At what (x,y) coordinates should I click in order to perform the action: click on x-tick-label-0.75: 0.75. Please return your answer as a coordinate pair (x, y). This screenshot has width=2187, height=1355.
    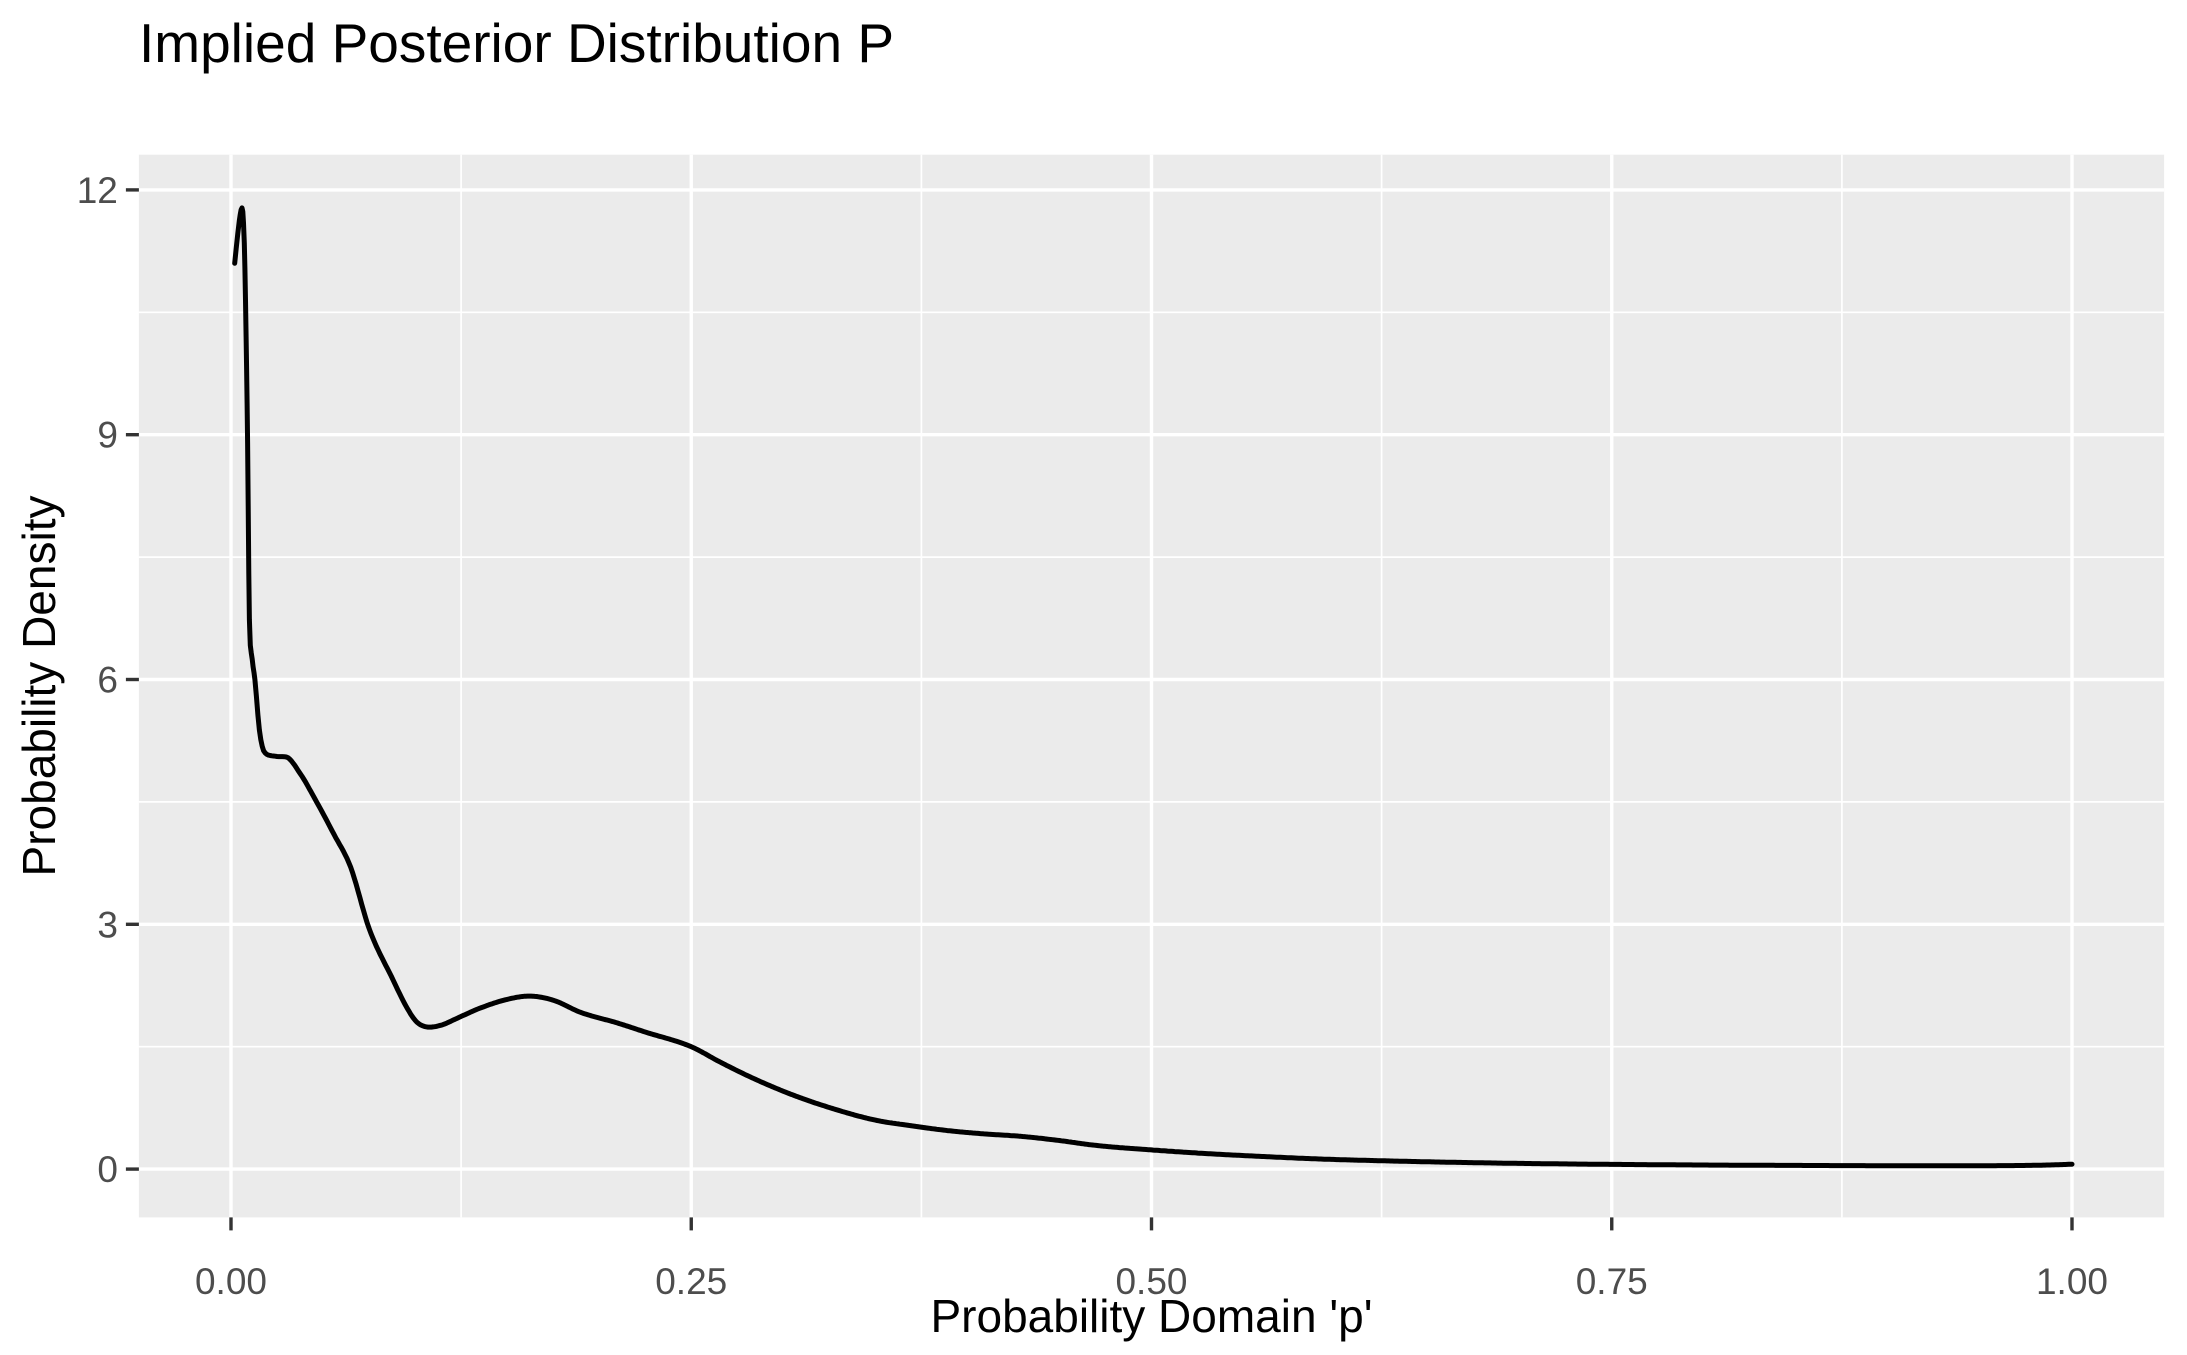
    Looking at the image, I should click on (1612, 1281).